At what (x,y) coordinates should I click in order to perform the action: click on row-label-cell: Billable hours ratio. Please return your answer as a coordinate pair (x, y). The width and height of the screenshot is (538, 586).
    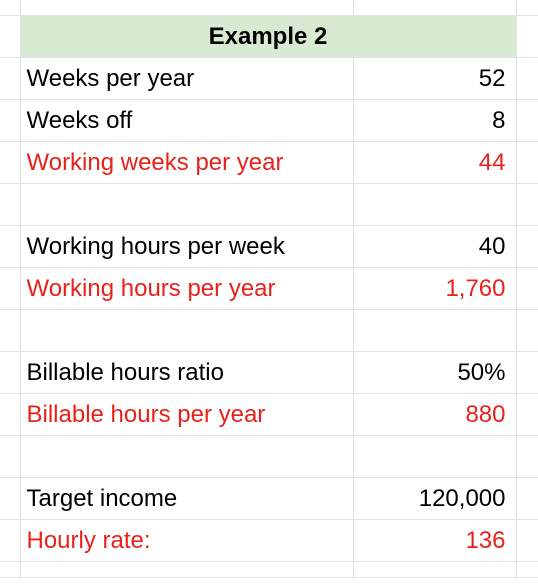
    Looking at the image, I should click on (187, 372).